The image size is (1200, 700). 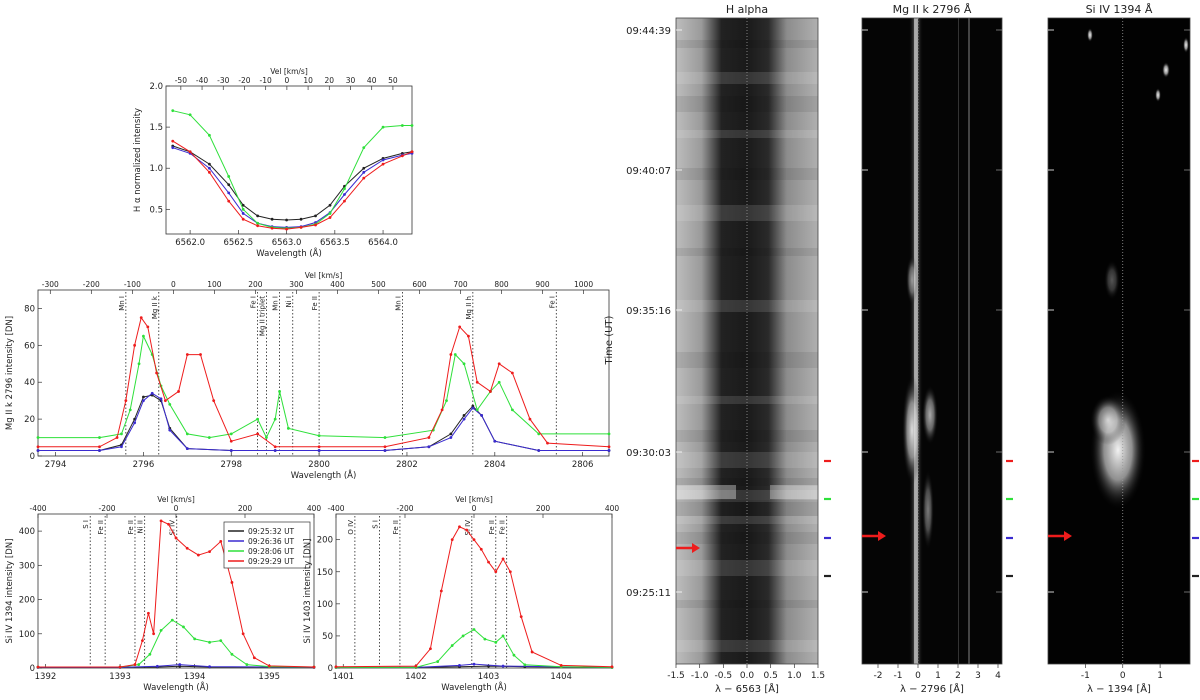 I want to click on plot-frame, so click(x=289, y=160).